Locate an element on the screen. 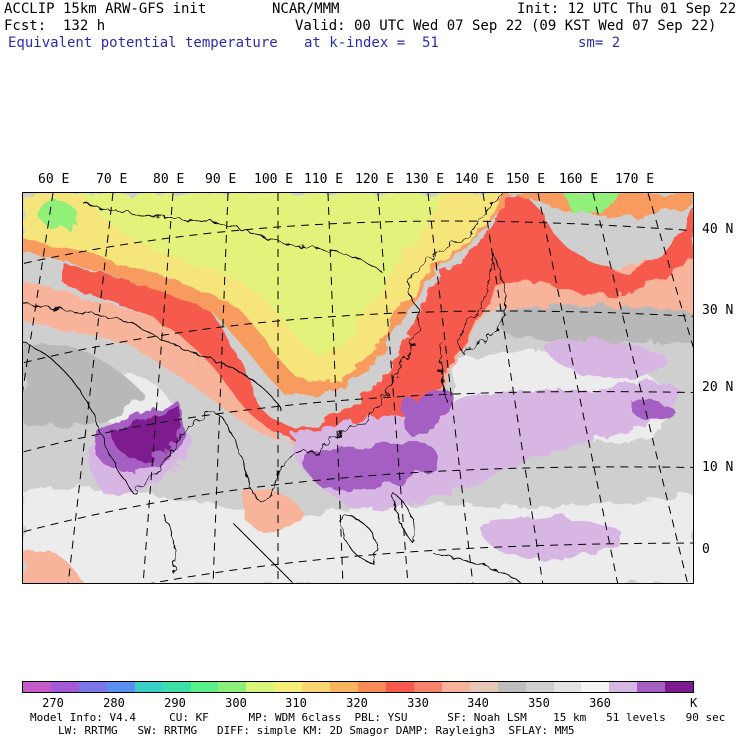  lon-label: 160 E is located at coordinates (579, 179).